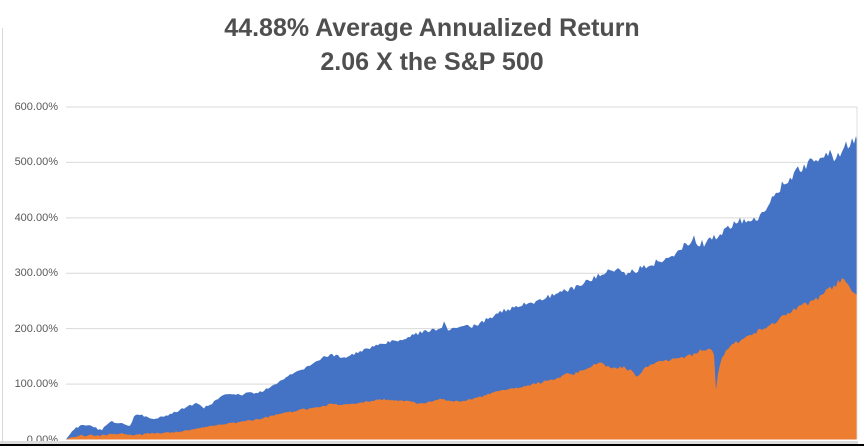  Describe the element at coordinates (36, 217) in the screenshot. I see `y-axis-tick-label: 400.00%` at that location.